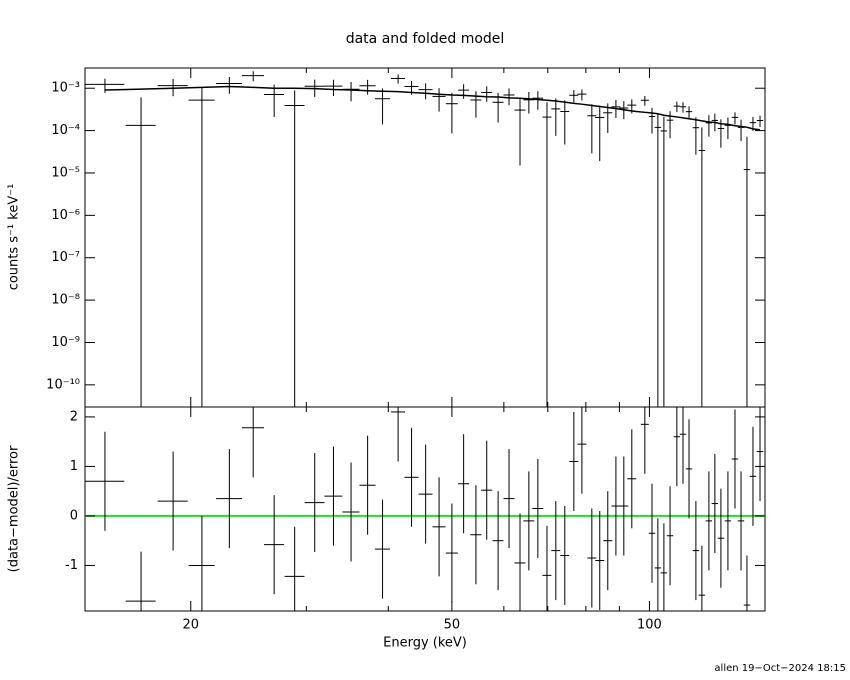  Describe the element at coordinates (65, 215) in the screenshot. I see `y-tick-label: 10⁻⁶` at that location.